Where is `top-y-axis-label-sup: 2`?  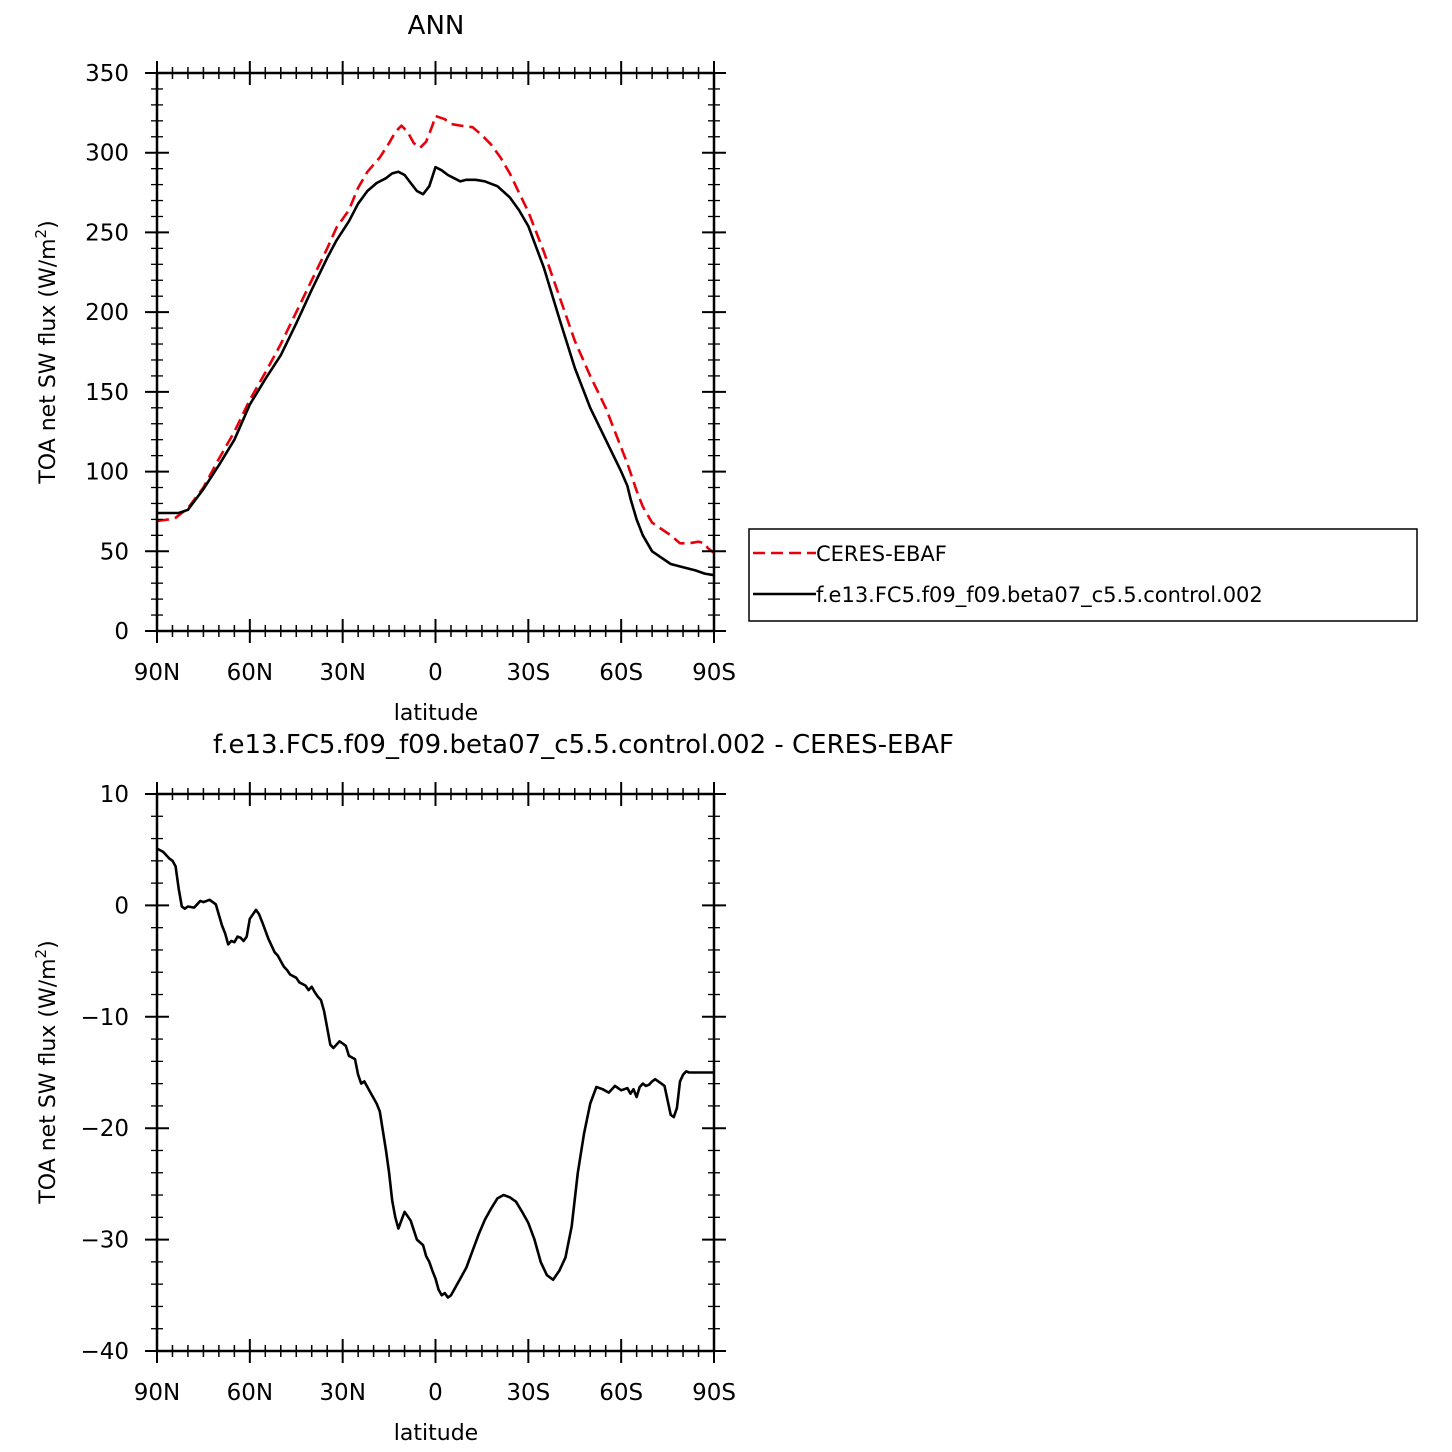
top-y-axis-label-sup: 2 is located at coordinates (41, 234).